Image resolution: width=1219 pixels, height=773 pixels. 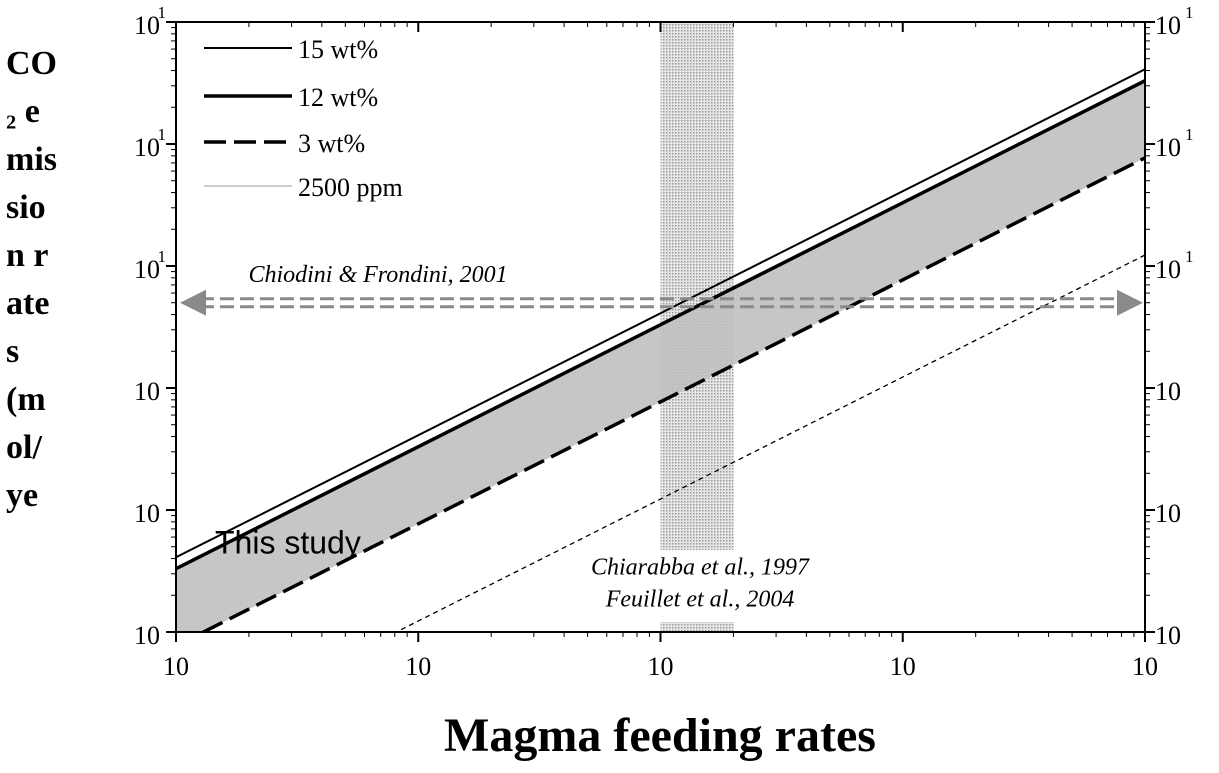 I want to click on annotation: Chiarabba et al., 1997, so click(x=700, y=568).